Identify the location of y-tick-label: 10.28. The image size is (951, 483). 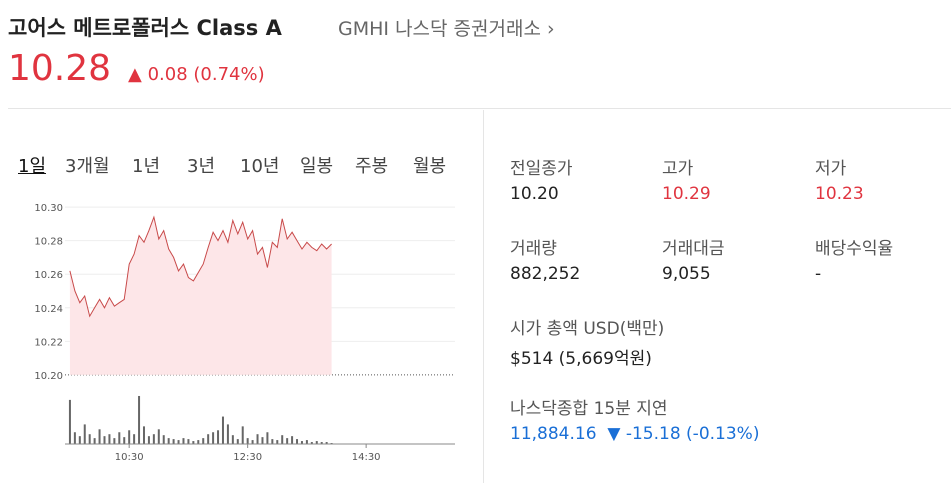
(48, 242).